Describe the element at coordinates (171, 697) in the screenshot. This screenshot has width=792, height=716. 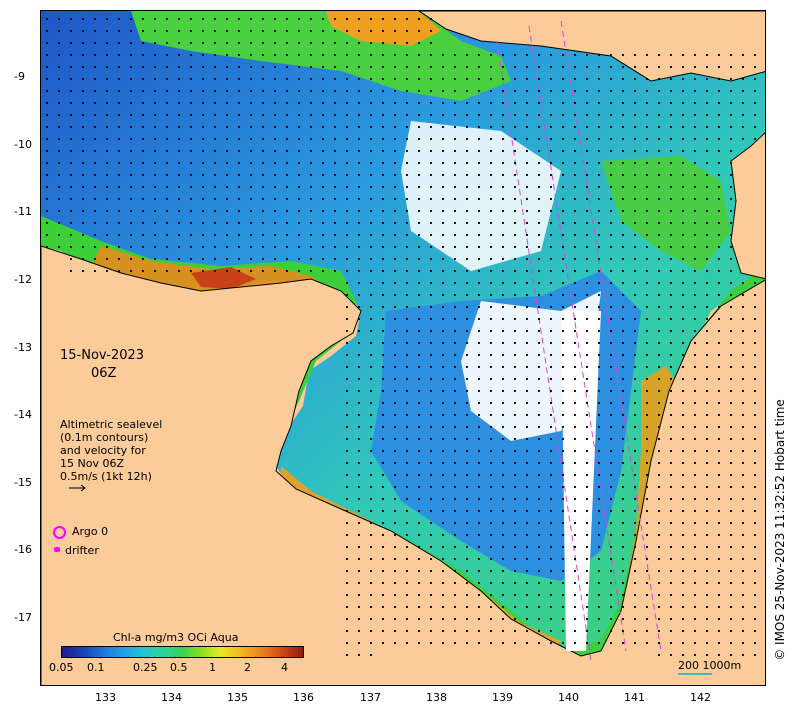
I see `lon-label: 134` at that location.